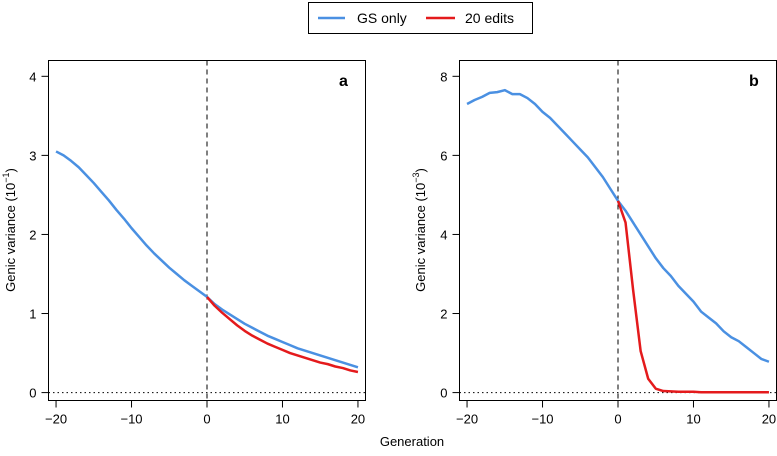 The image size is (777, 456). I want to click on legend-box, so click(420, 18).